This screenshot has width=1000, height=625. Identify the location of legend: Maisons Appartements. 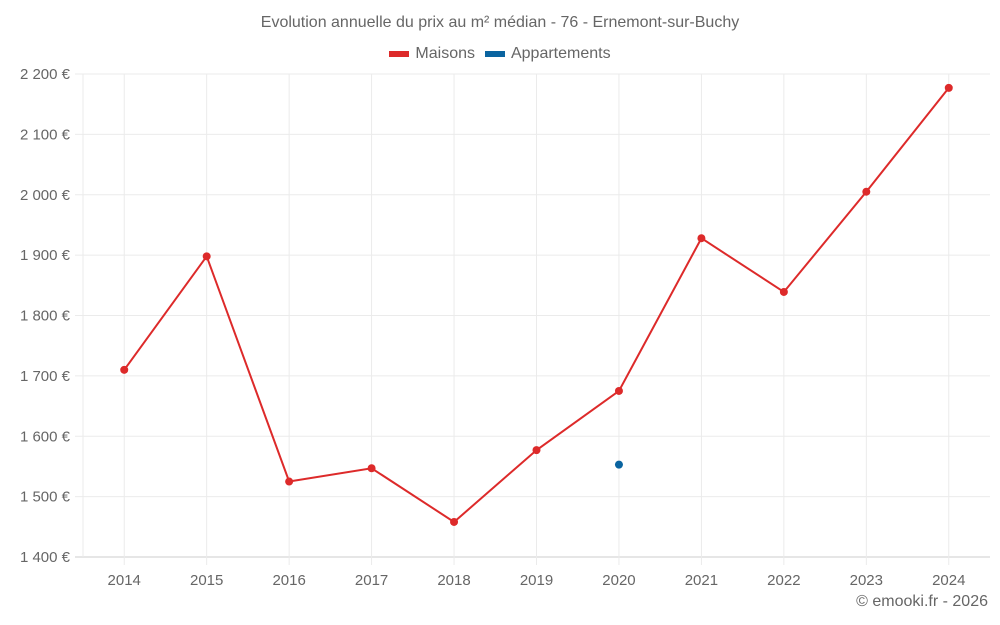
(500, 54).